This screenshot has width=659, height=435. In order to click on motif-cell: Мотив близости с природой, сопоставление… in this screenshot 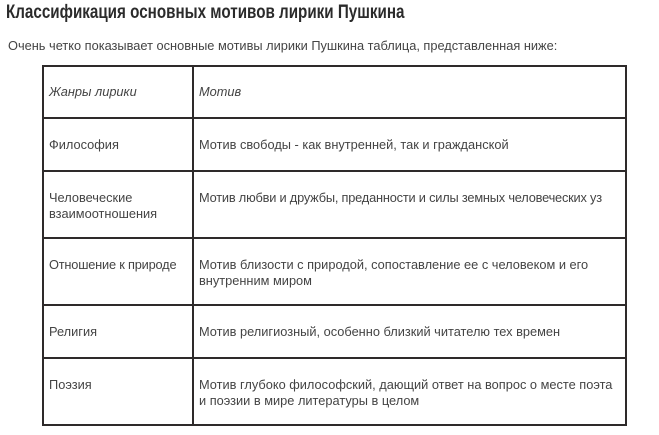, I will do `click(394, 272)`.